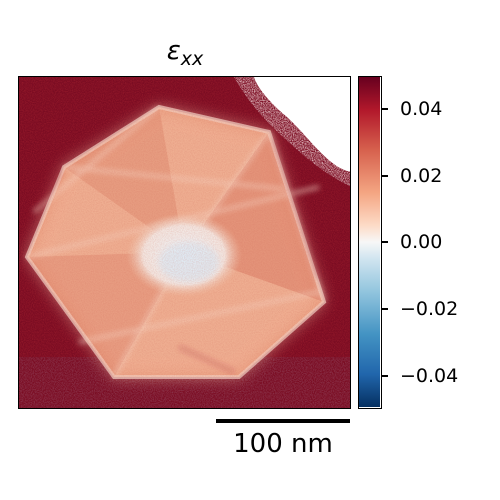 The width and height of the screenshot is (500, 500). What do you see at coordinates (421, 176) in the screenshot?
I see `colorbar-tick-label: 0.02` at bounding box center [421, 176].